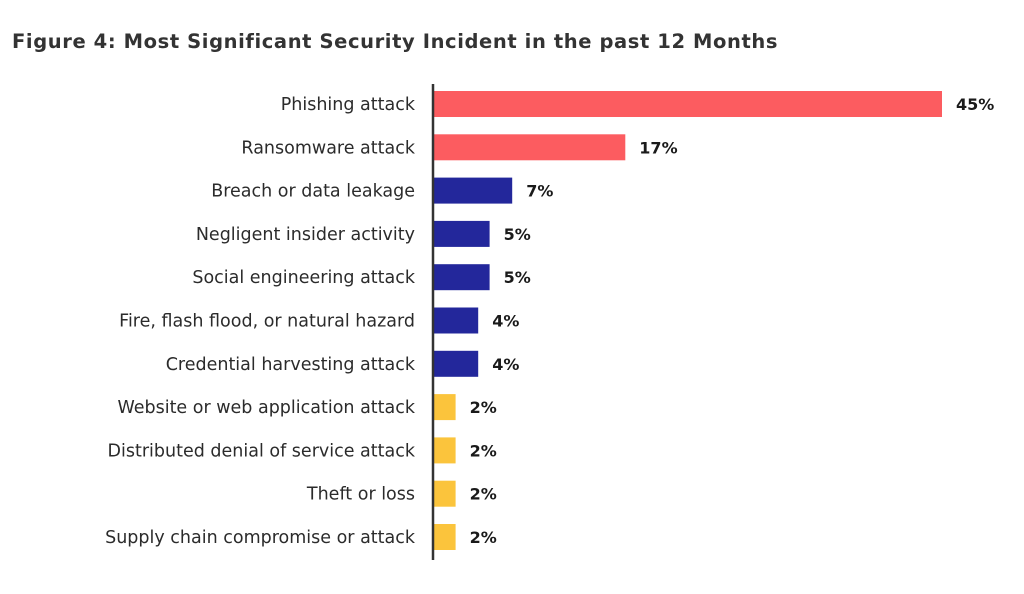  Describe the element at coordinates (304, 278) in the screenshot. I see `category-label: Social engineering attack` at that location.